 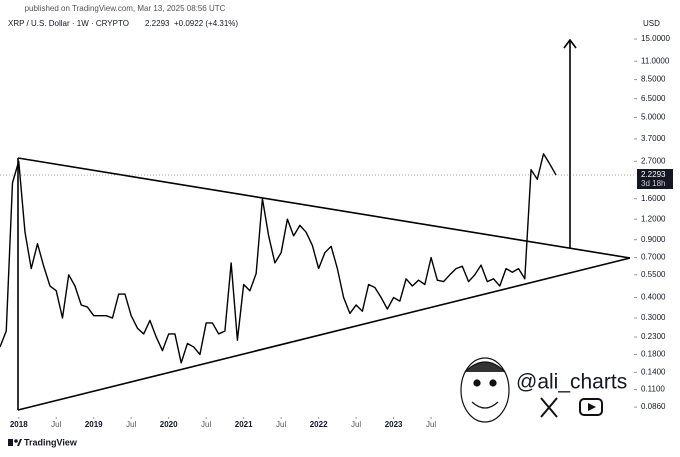 I want to click on youtube-play, so click(x=592, y=407).